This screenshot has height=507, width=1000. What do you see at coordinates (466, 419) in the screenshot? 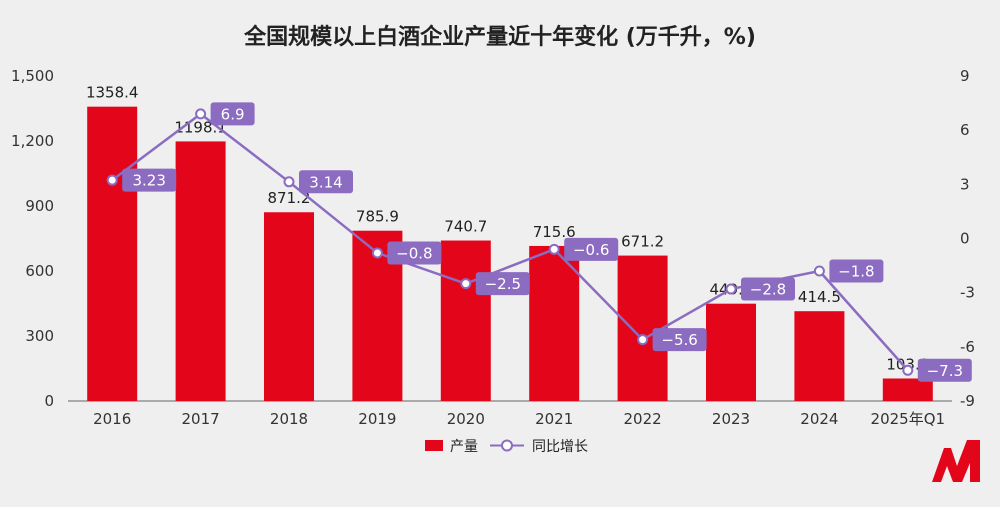
I see `x-axis-tick: 2020` at bounding box center [466, 419].